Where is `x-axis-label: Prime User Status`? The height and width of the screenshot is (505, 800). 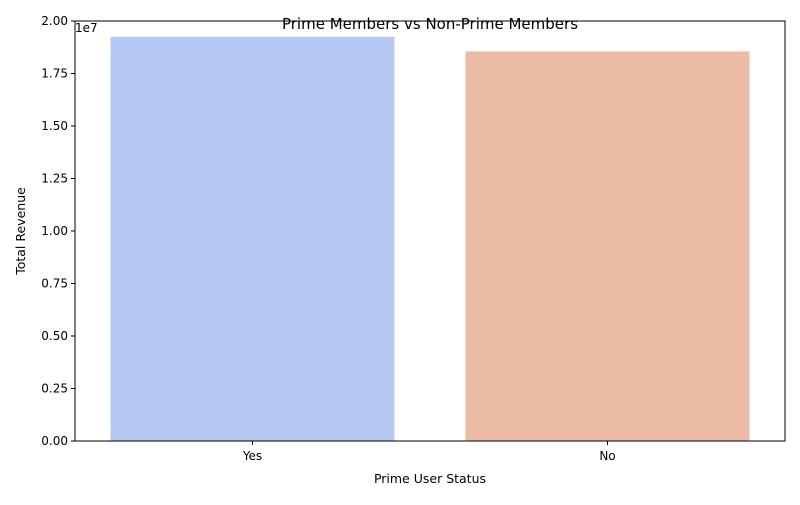
x-axis-label: Prime User Status is located at coordinates (430, 478).